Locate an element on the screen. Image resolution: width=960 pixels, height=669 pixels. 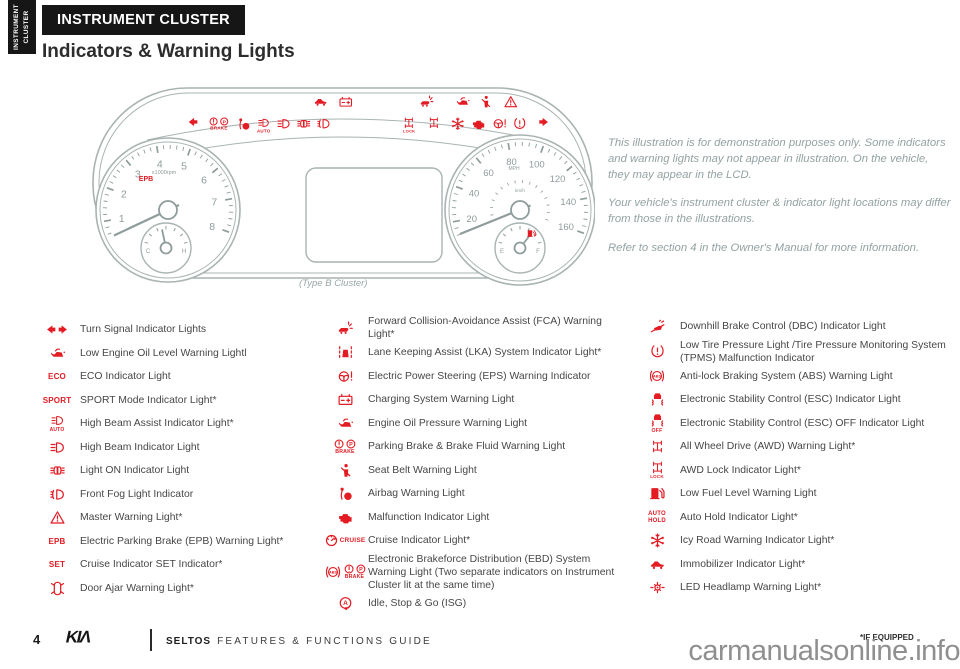
oil-can-icon is located at coordinates (345, 423).